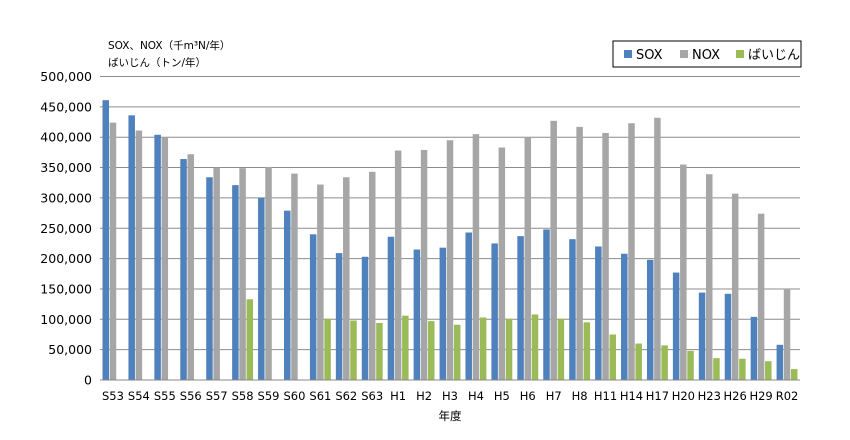 The height and width of the screenshot is (440, 850). Describe the element at coordinates (88, 380) in the screenshot. I see `y-tick-label: 0` at that location.